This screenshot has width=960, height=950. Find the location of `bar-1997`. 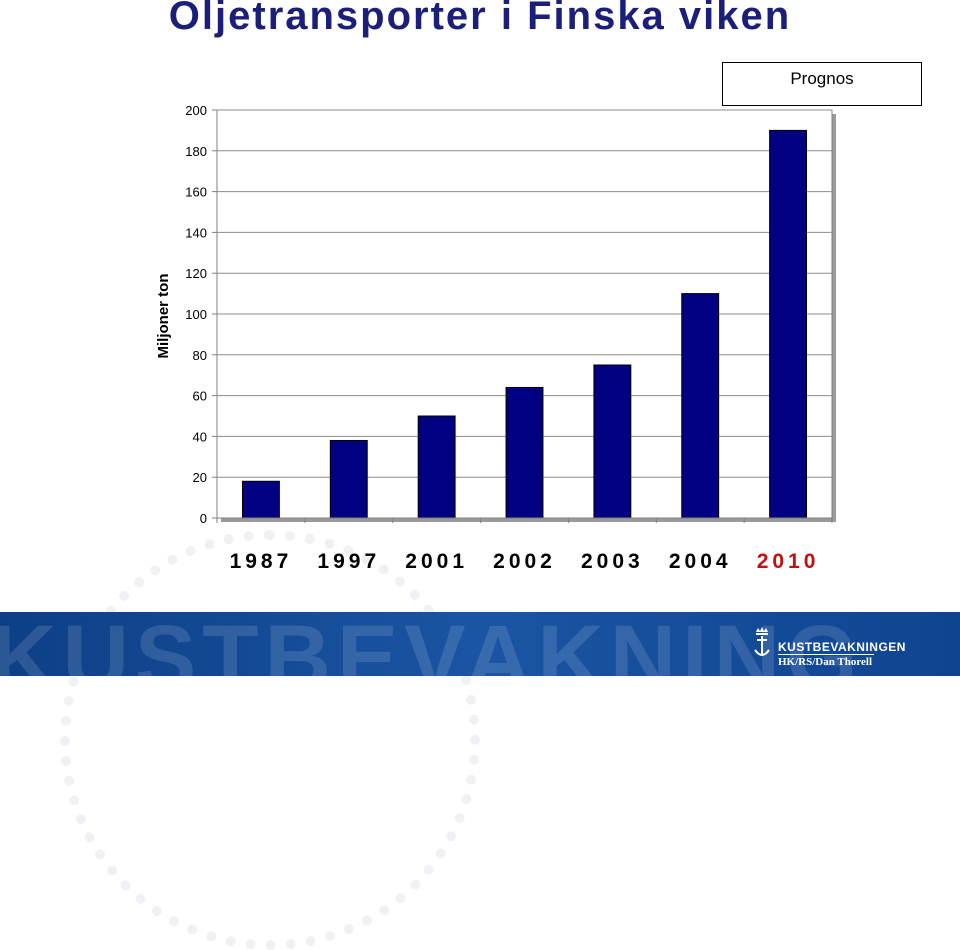

bar-1997 is located at coordinates (348, 479).